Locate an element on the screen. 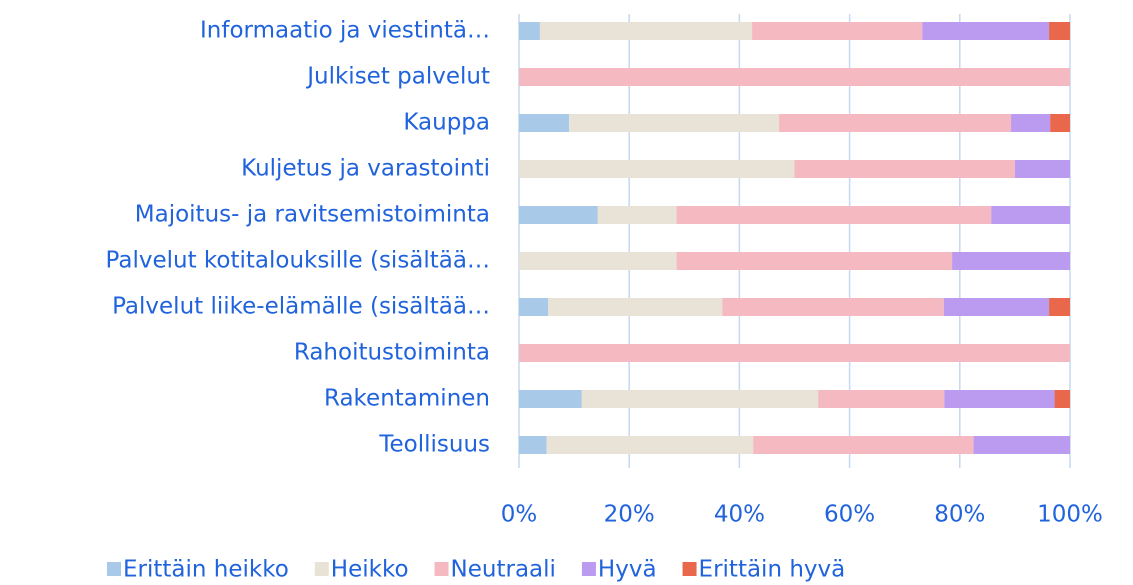 The image size is (1133, 585). y-tick-label: Teollisuus is located at coordinates (434, 445).